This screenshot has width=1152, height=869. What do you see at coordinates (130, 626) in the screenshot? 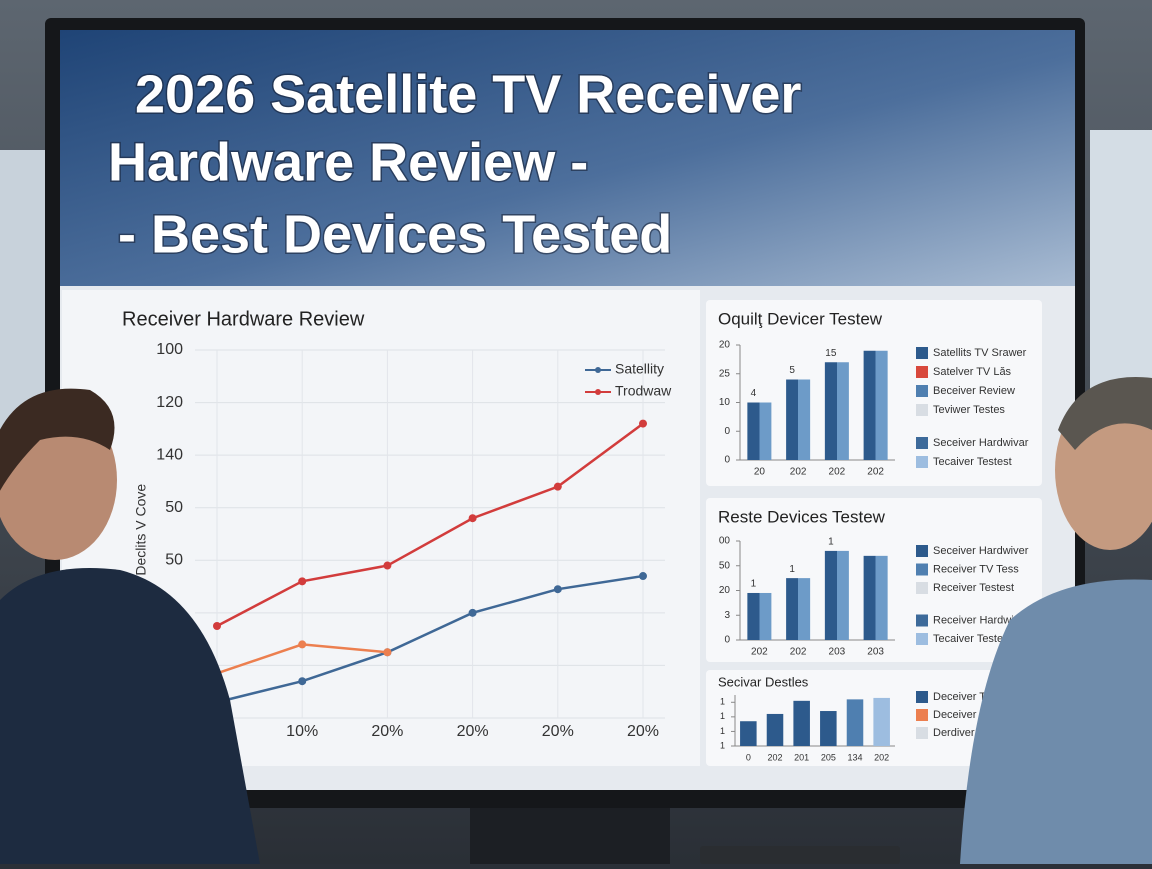
I see `viewer-left` at bounding box center [130, 626].